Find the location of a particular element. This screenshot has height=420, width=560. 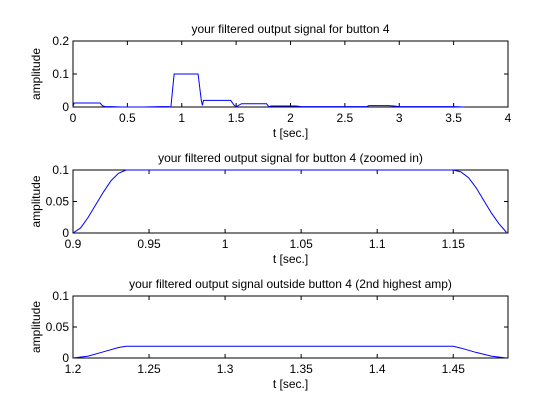

x-tick-label: 1.25 is located at coordinates (149, 369).